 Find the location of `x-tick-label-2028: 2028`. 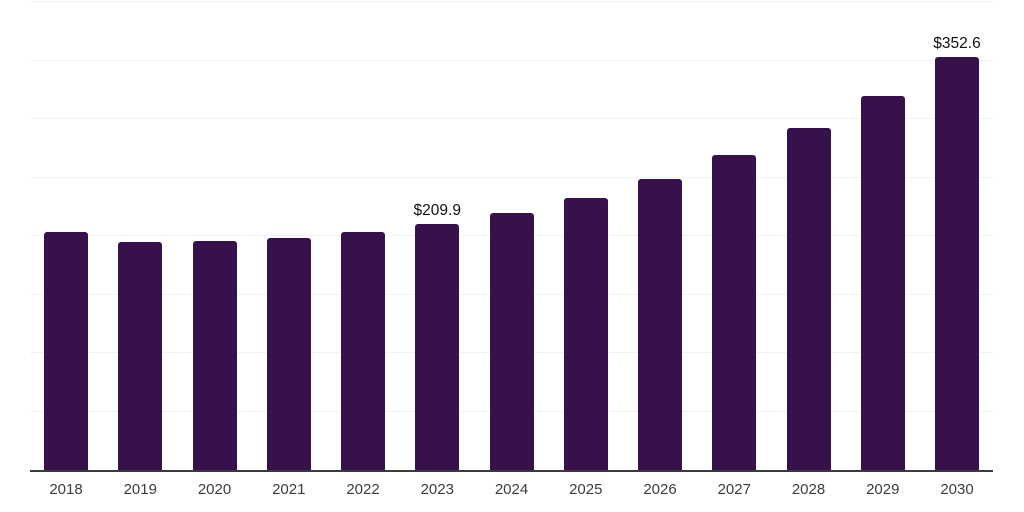

x-tick-label-2028: 2028 is located at coordinates (808, 489).